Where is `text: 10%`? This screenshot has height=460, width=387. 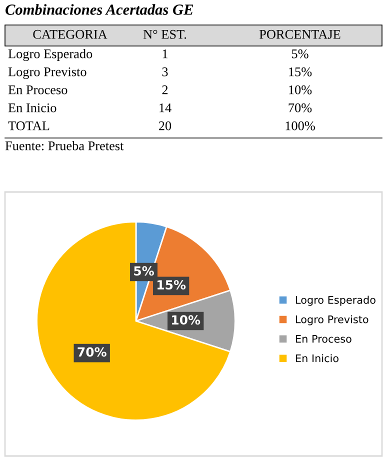
text: 10% is located at coordinates (300, 89).